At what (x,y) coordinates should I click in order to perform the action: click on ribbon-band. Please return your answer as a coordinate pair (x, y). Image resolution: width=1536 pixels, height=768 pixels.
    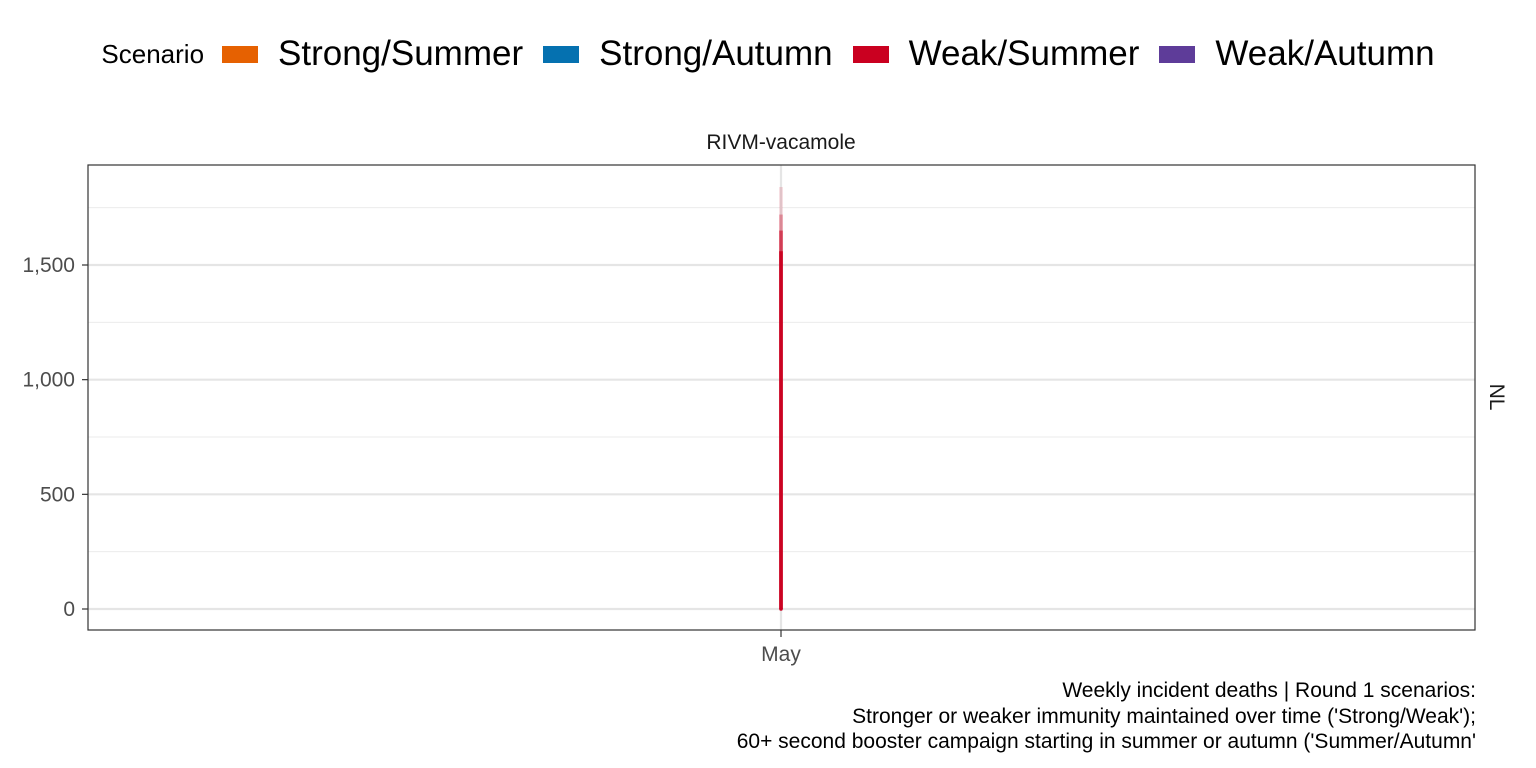
    Looking at the image, I should click on (781, 430).